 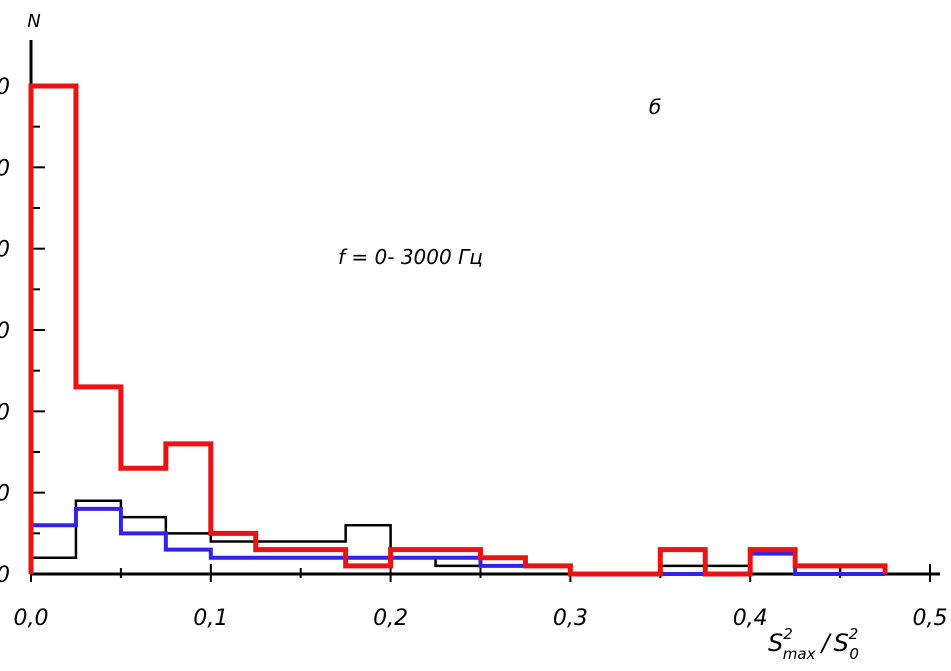 I want to click on x-axis-label-sup2: 2, so click(x=854, y=634).